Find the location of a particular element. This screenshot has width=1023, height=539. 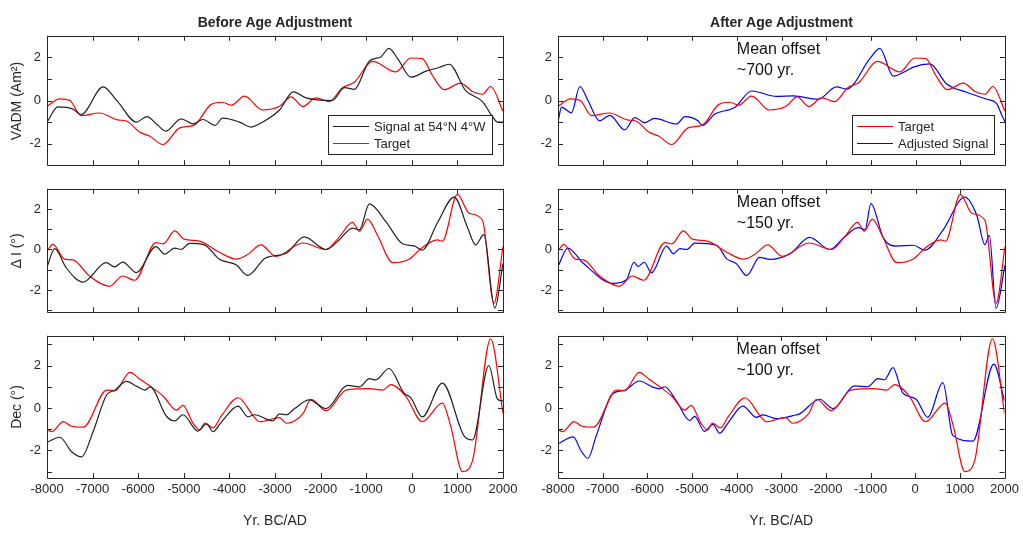

chart-title: After Age Adjustment is located at coordinates (781, 21).